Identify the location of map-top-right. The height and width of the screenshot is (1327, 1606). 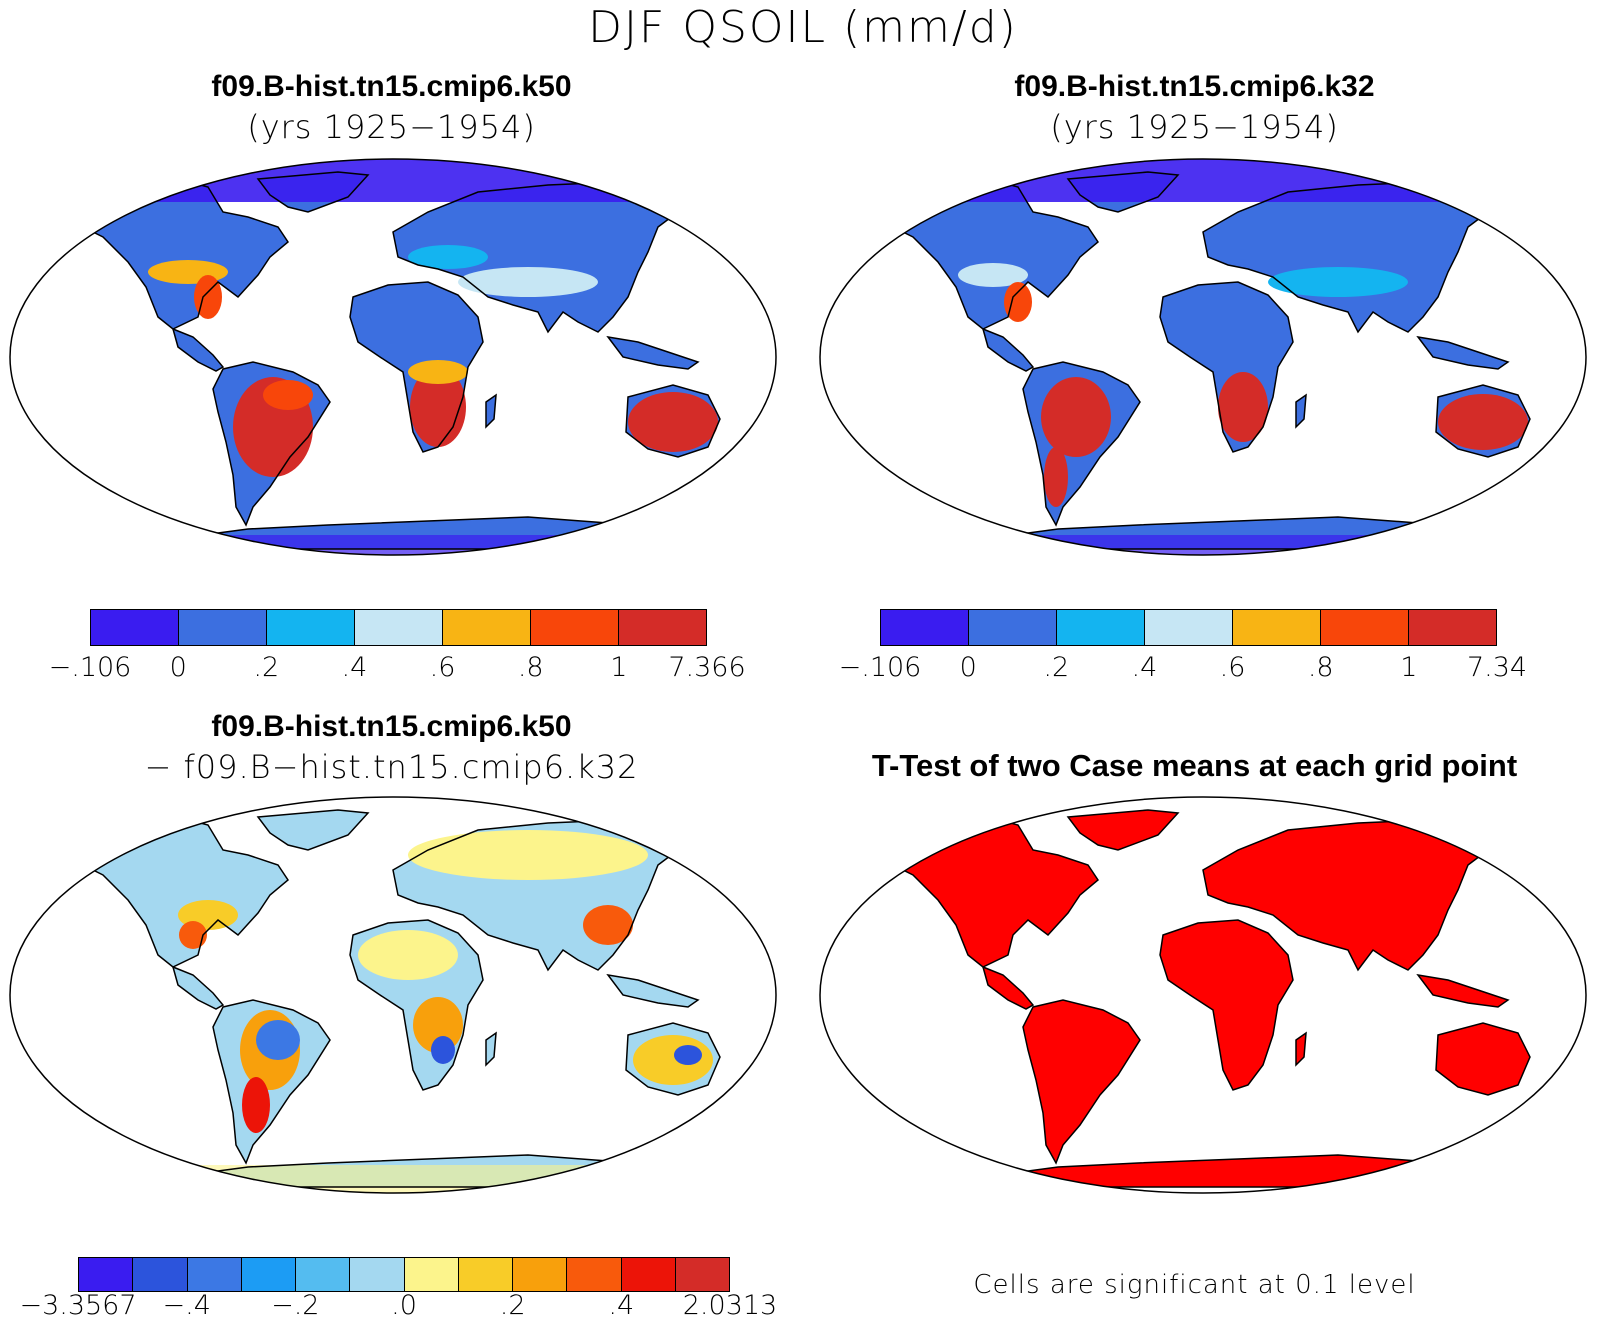
(1203, 357).